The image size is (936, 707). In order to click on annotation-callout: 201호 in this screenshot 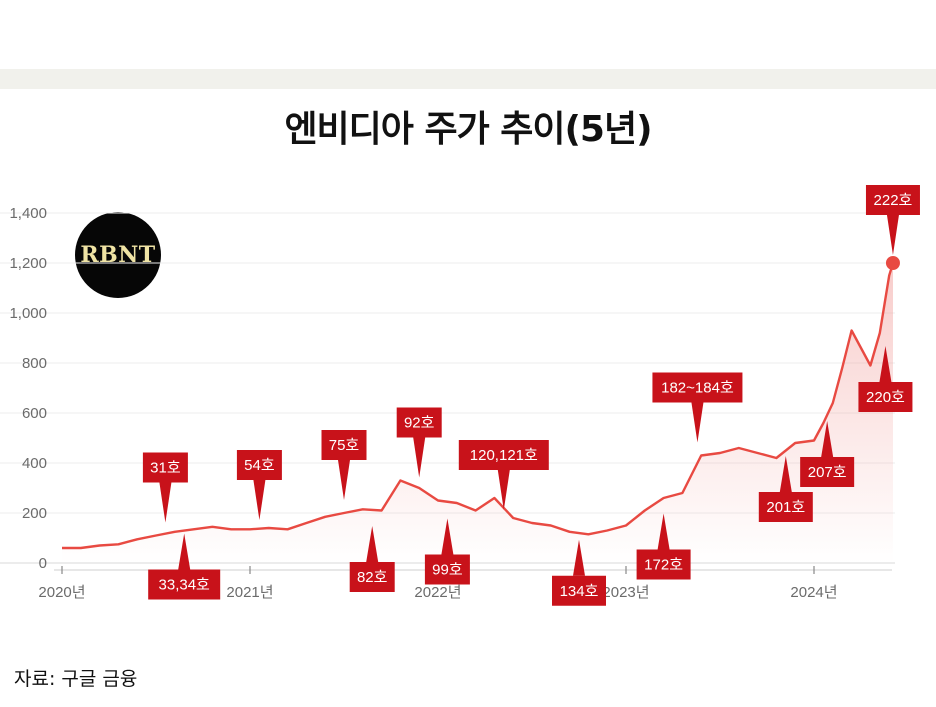, I will do `click(785, 489)`.